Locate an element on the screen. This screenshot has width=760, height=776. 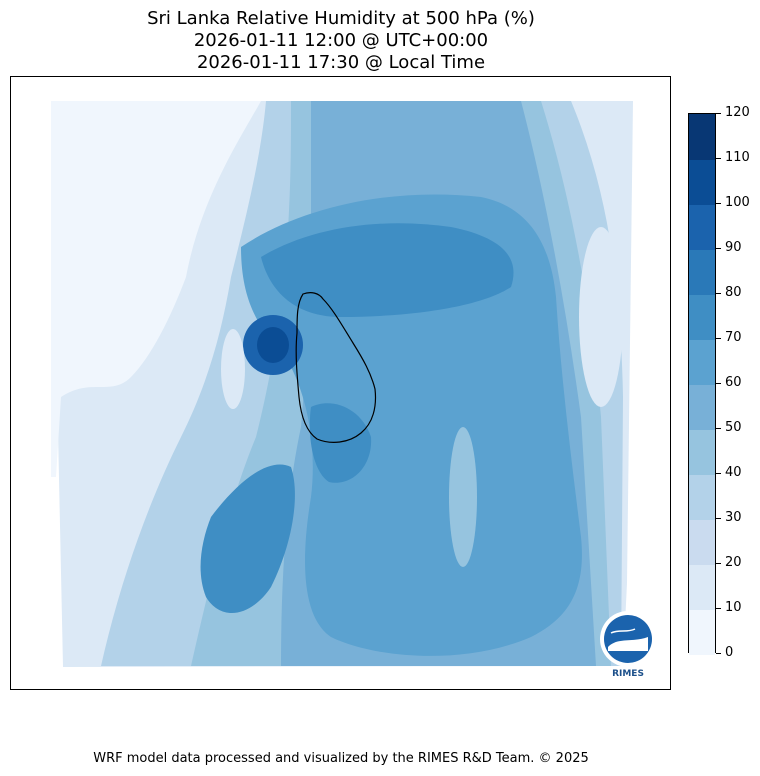
title-line-2: 2026-01-11 12:00 @ UTC+00:00 is located at coordinates (341, 40).